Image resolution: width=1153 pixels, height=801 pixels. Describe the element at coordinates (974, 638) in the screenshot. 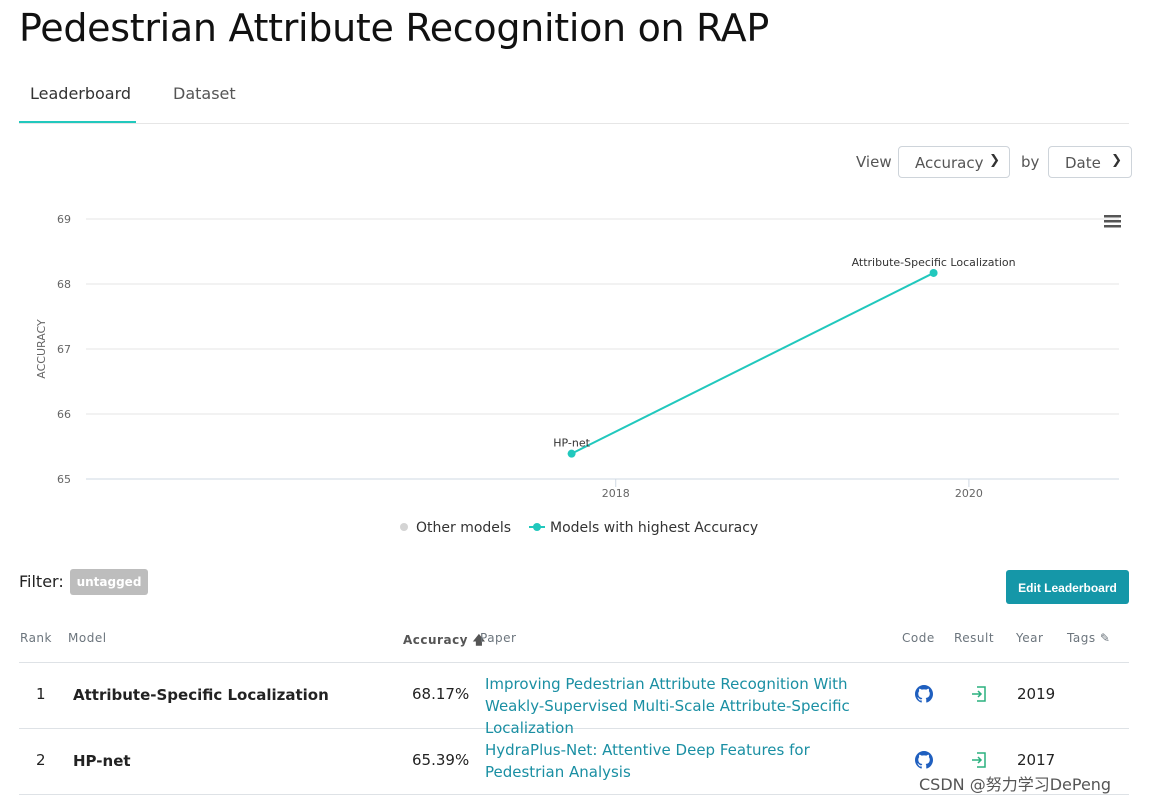

I see `header-result: Result` at that location.